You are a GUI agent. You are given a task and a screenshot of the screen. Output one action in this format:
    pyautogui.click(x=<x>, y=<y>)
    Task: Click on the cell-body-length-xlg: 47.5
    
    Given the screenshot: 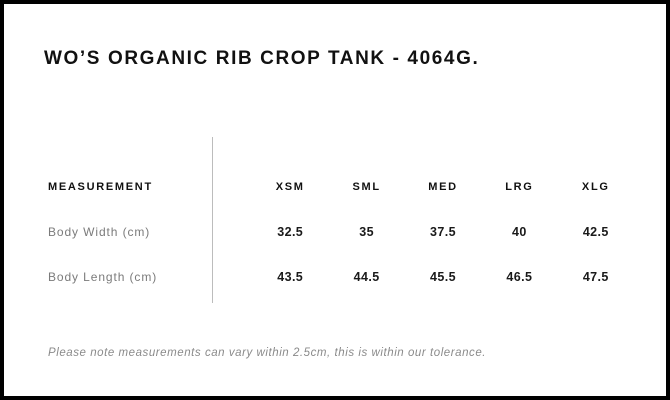 What is the action you would take?
    pyautogui.click(x=595, y=276)
    